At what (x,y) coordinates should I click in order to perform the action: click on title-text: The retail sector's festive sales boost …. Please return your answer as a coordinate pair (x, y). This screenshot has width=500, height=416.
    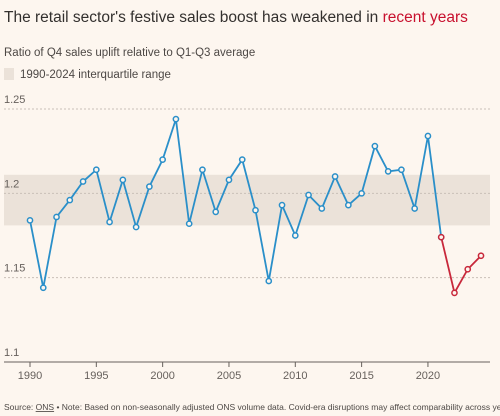
    Looking at the image, I should click on (193, 17).